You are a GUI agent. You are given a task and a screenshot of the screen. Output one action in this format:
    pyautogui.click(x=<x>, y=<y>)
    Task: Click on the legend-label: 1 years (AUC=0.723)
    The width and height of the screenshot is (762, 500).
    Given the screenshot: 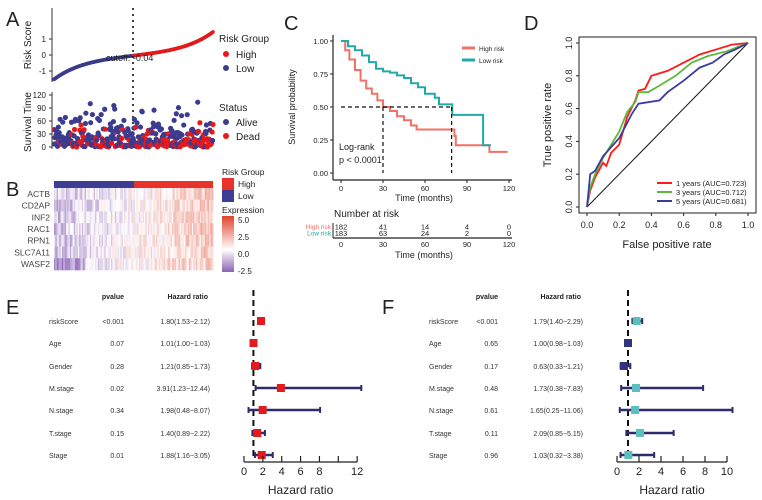 What is the action you would take?
    pyautogui.click(x=711, y=183)
    